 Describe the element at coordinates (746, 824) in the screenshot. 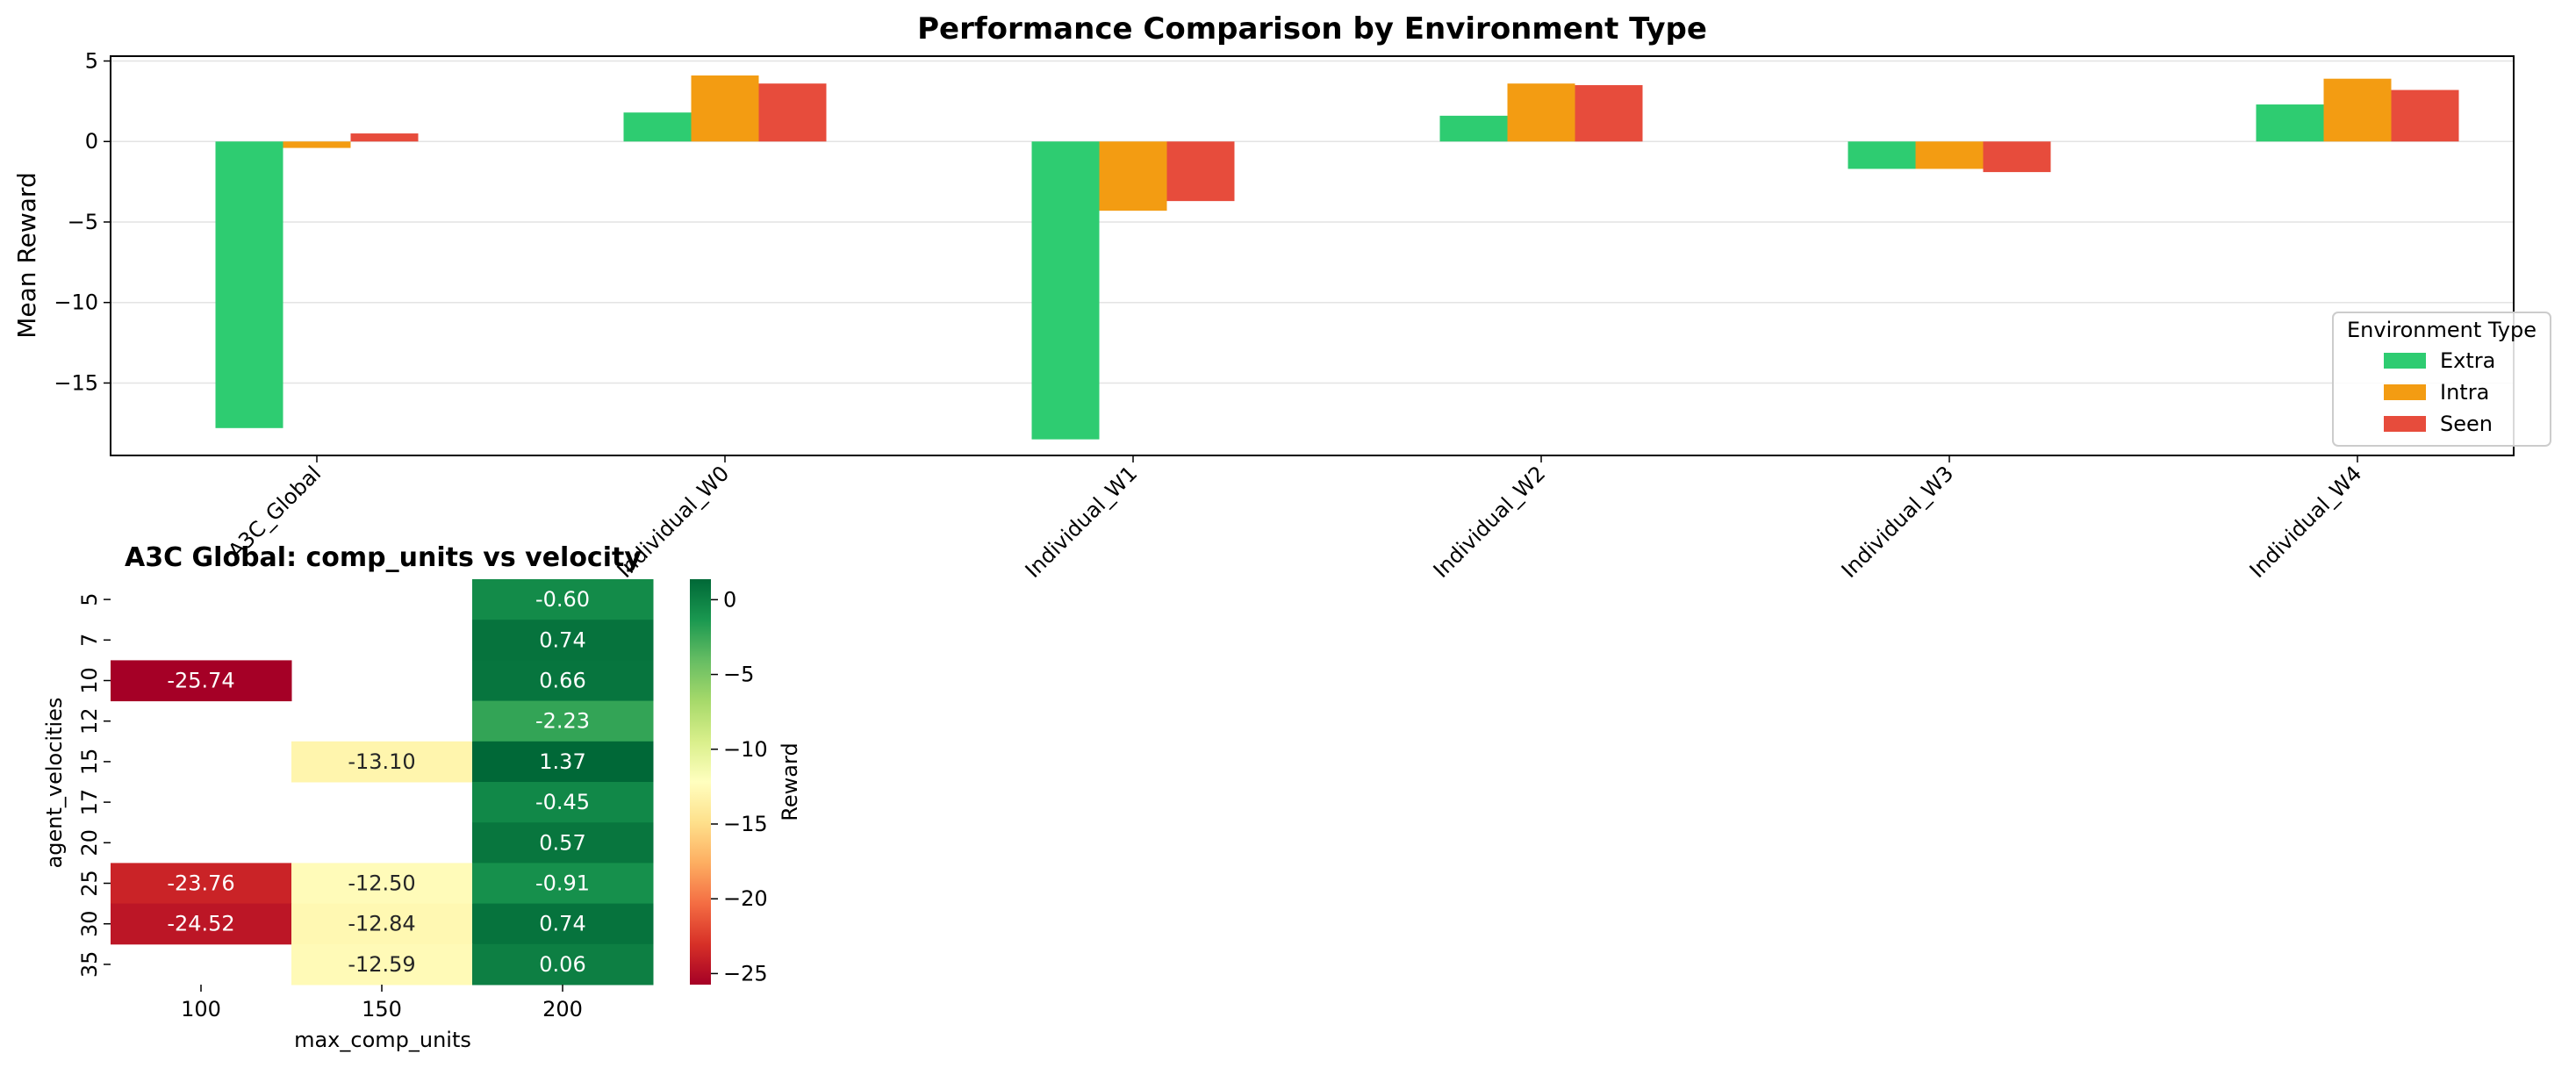

I see `colorbar-tick-label: −15` at that location.